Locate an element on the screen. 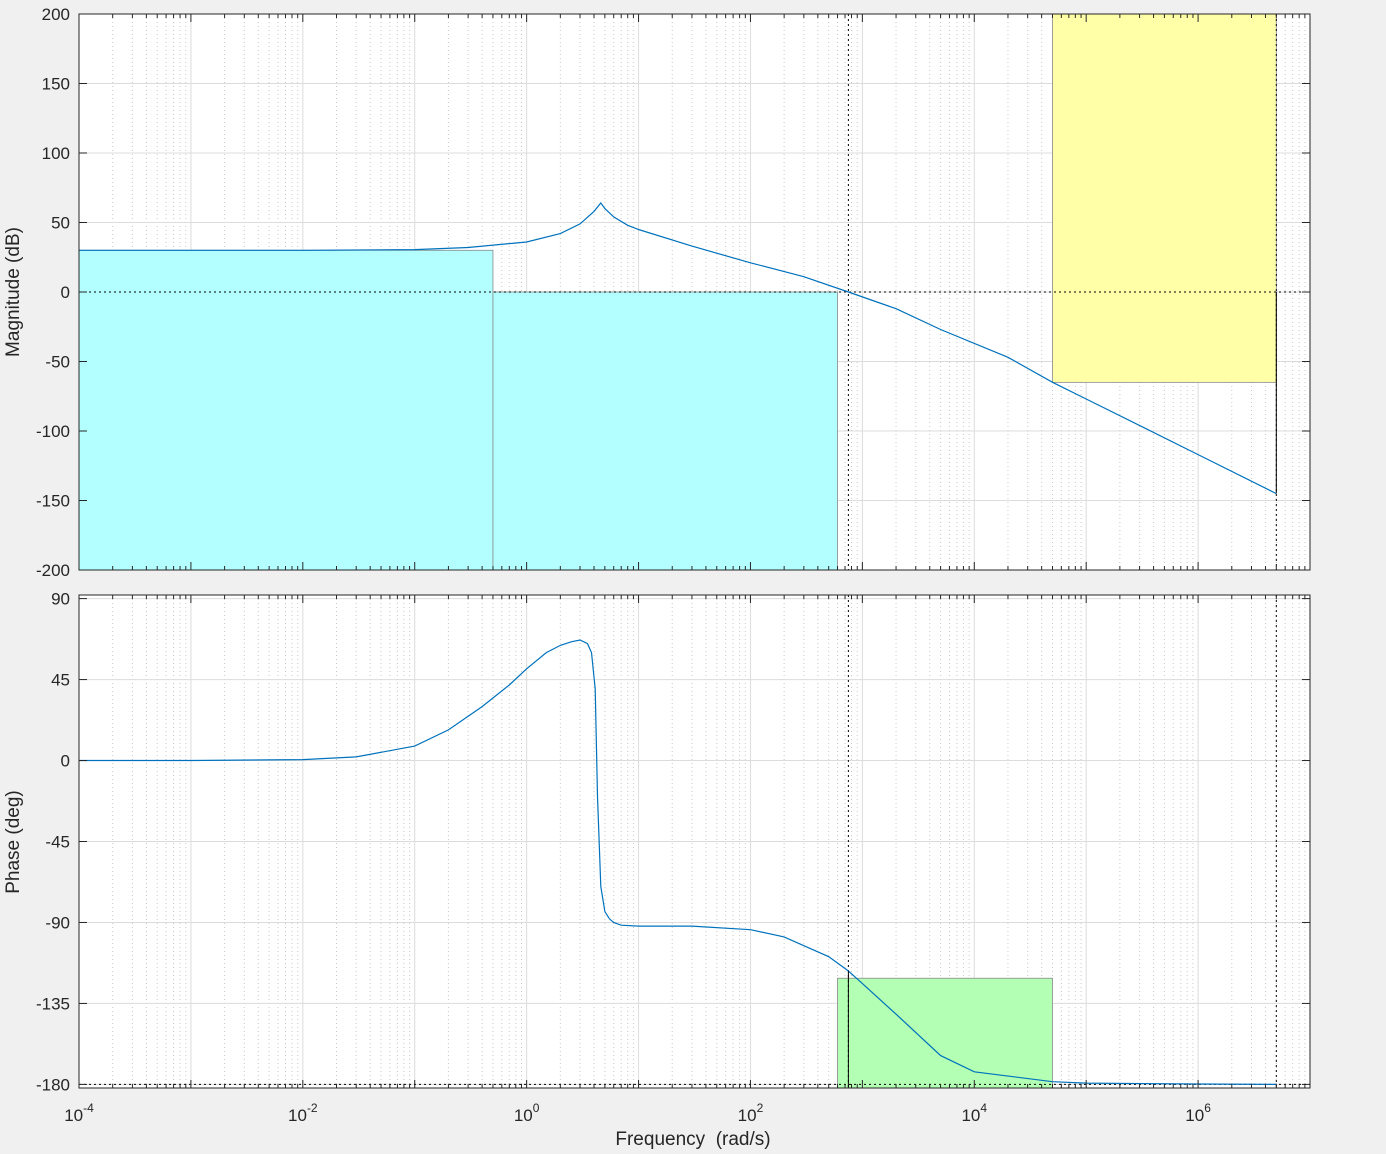 The width and height of the screenshot is (1386, 1154). y-tick-label: -180 is located at coordinates (53, 1084).